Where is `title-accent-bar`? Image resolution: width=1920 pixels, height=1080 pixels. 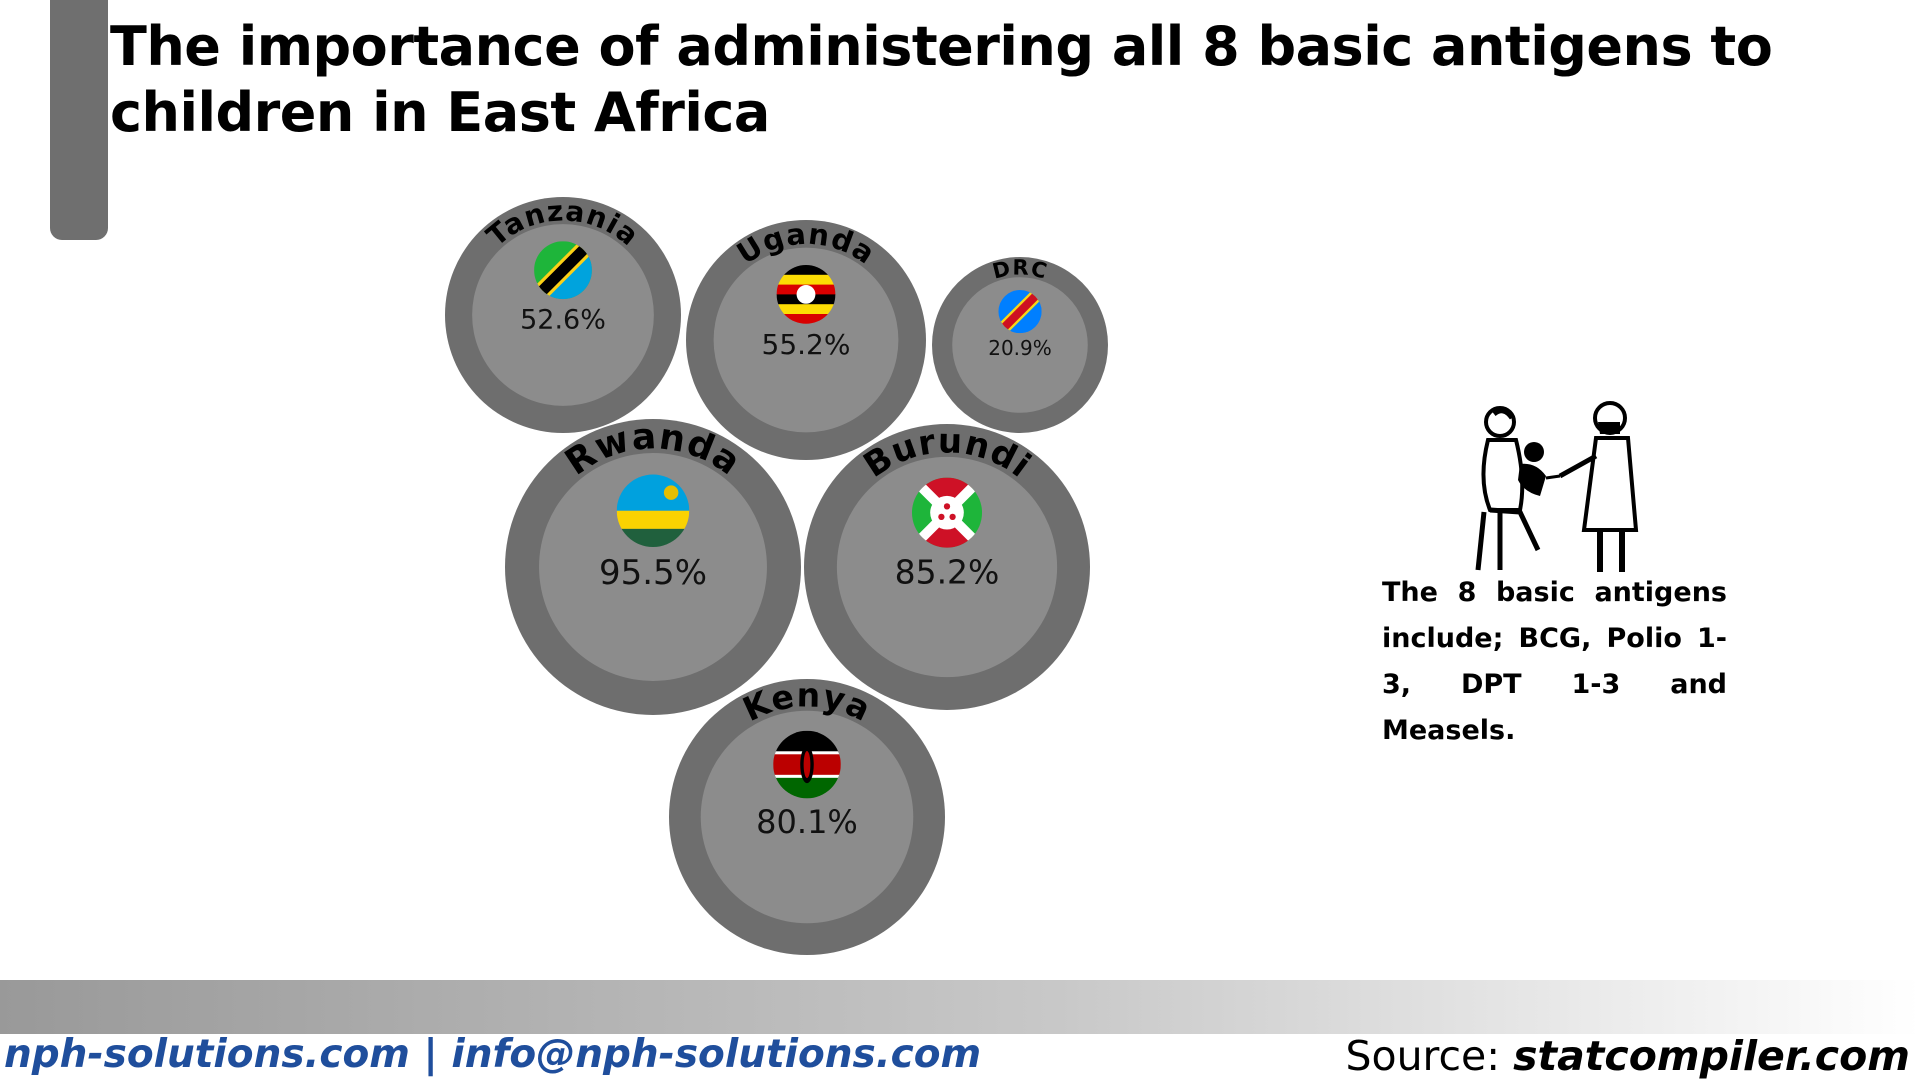 title-accent-bar is located at coordinates (79, 120).